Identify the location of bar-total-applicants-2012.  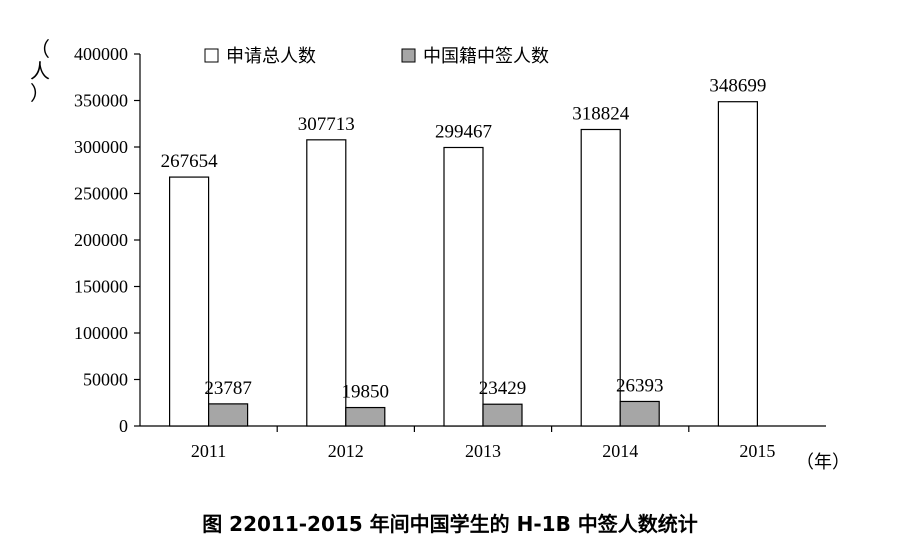
(326, 283).